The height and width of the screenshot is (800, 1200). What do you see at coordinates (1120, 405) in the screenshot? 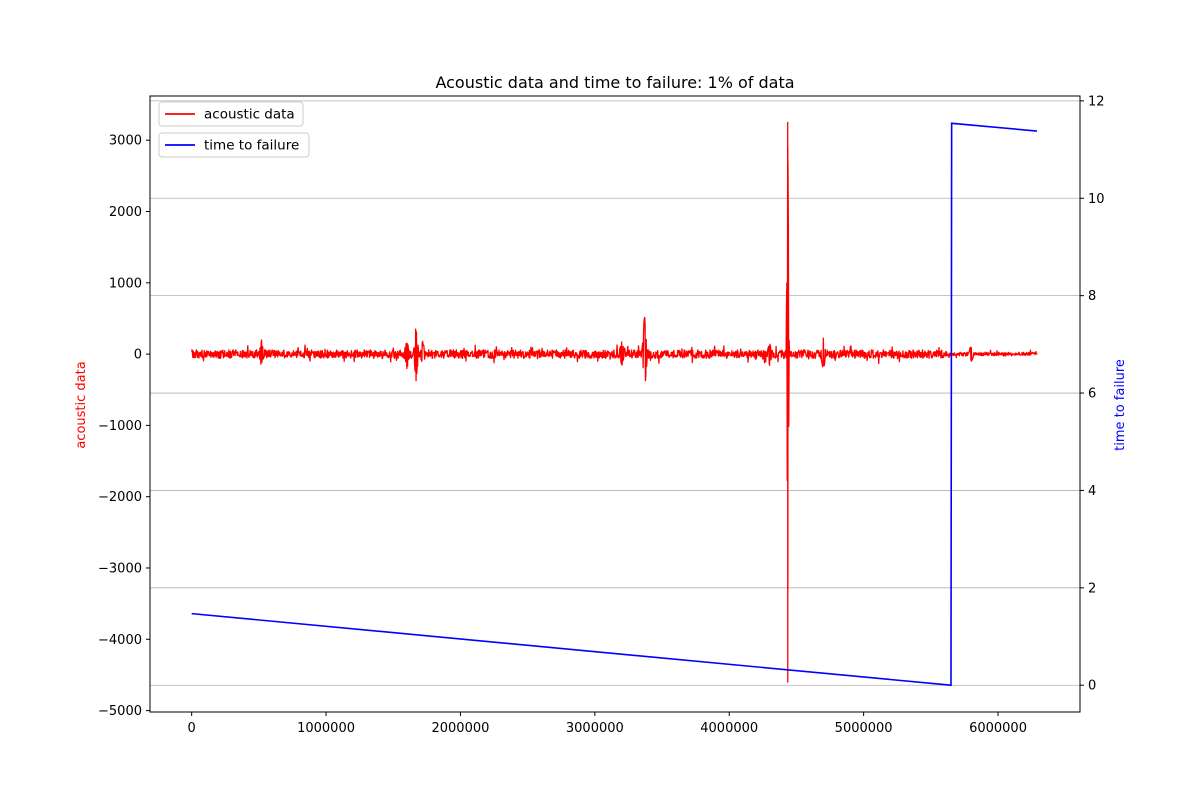
I see `right-axis-label: time to failure` at bounding box center [1120, 405].